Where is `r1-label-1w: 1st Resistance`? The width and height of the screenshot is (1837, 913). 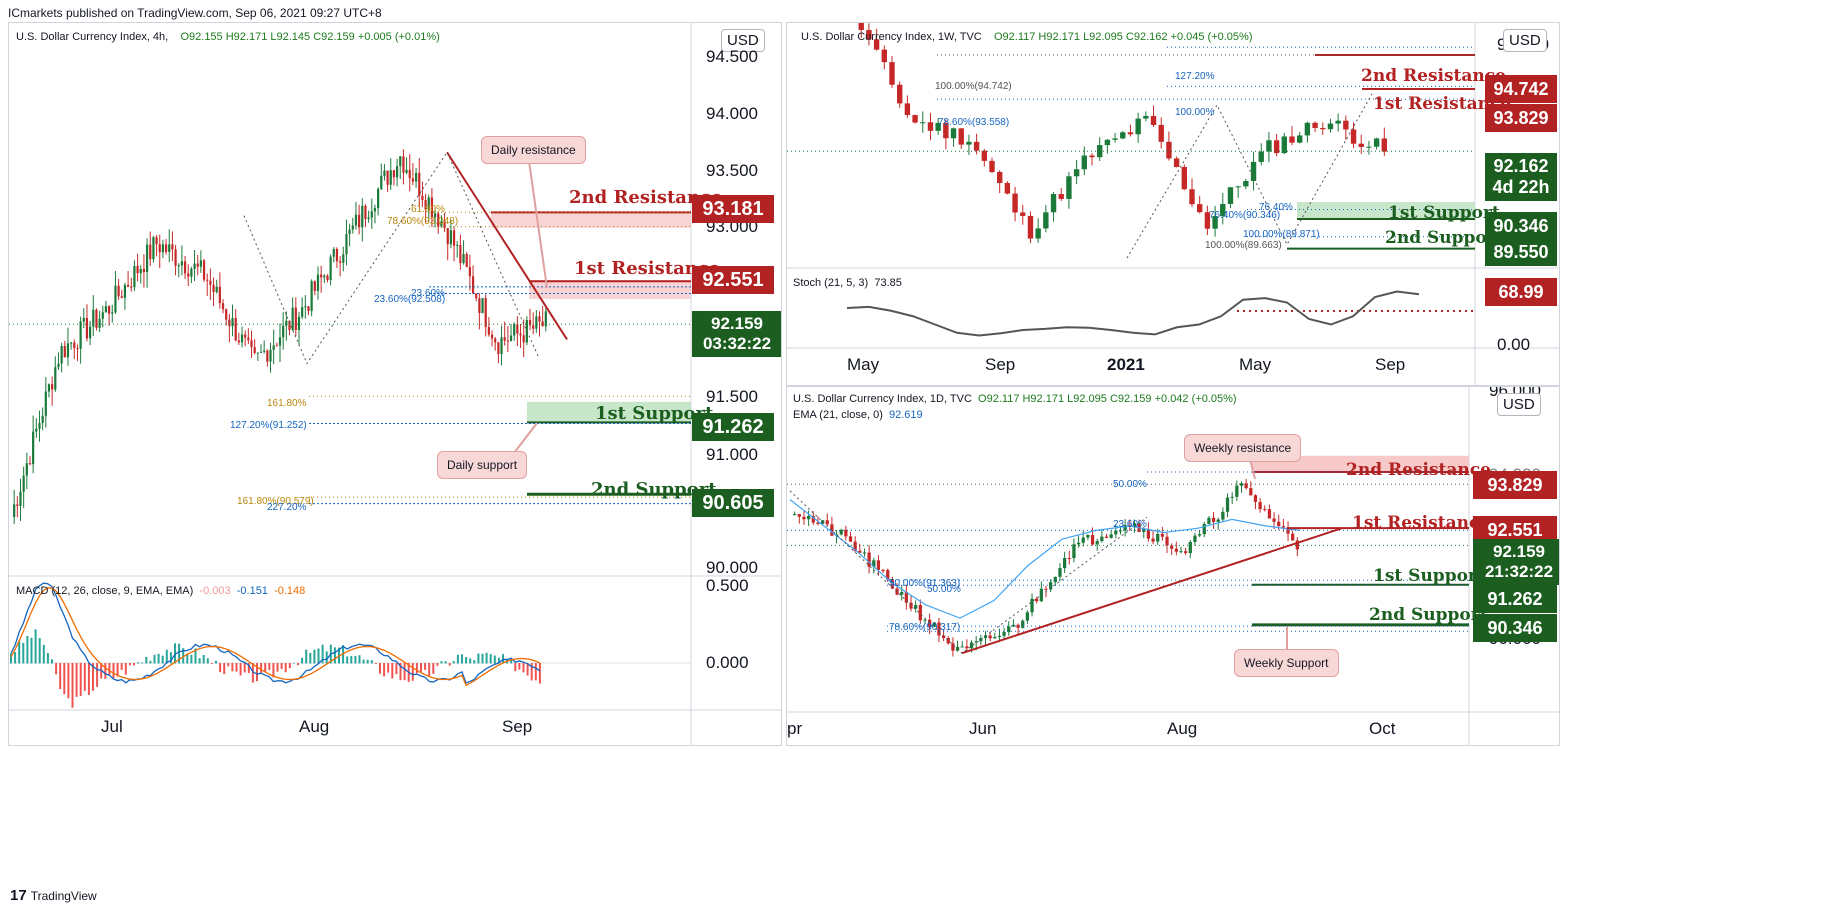 r1-label-1w: 1st Resistance is located at coordinates (1442, 104).